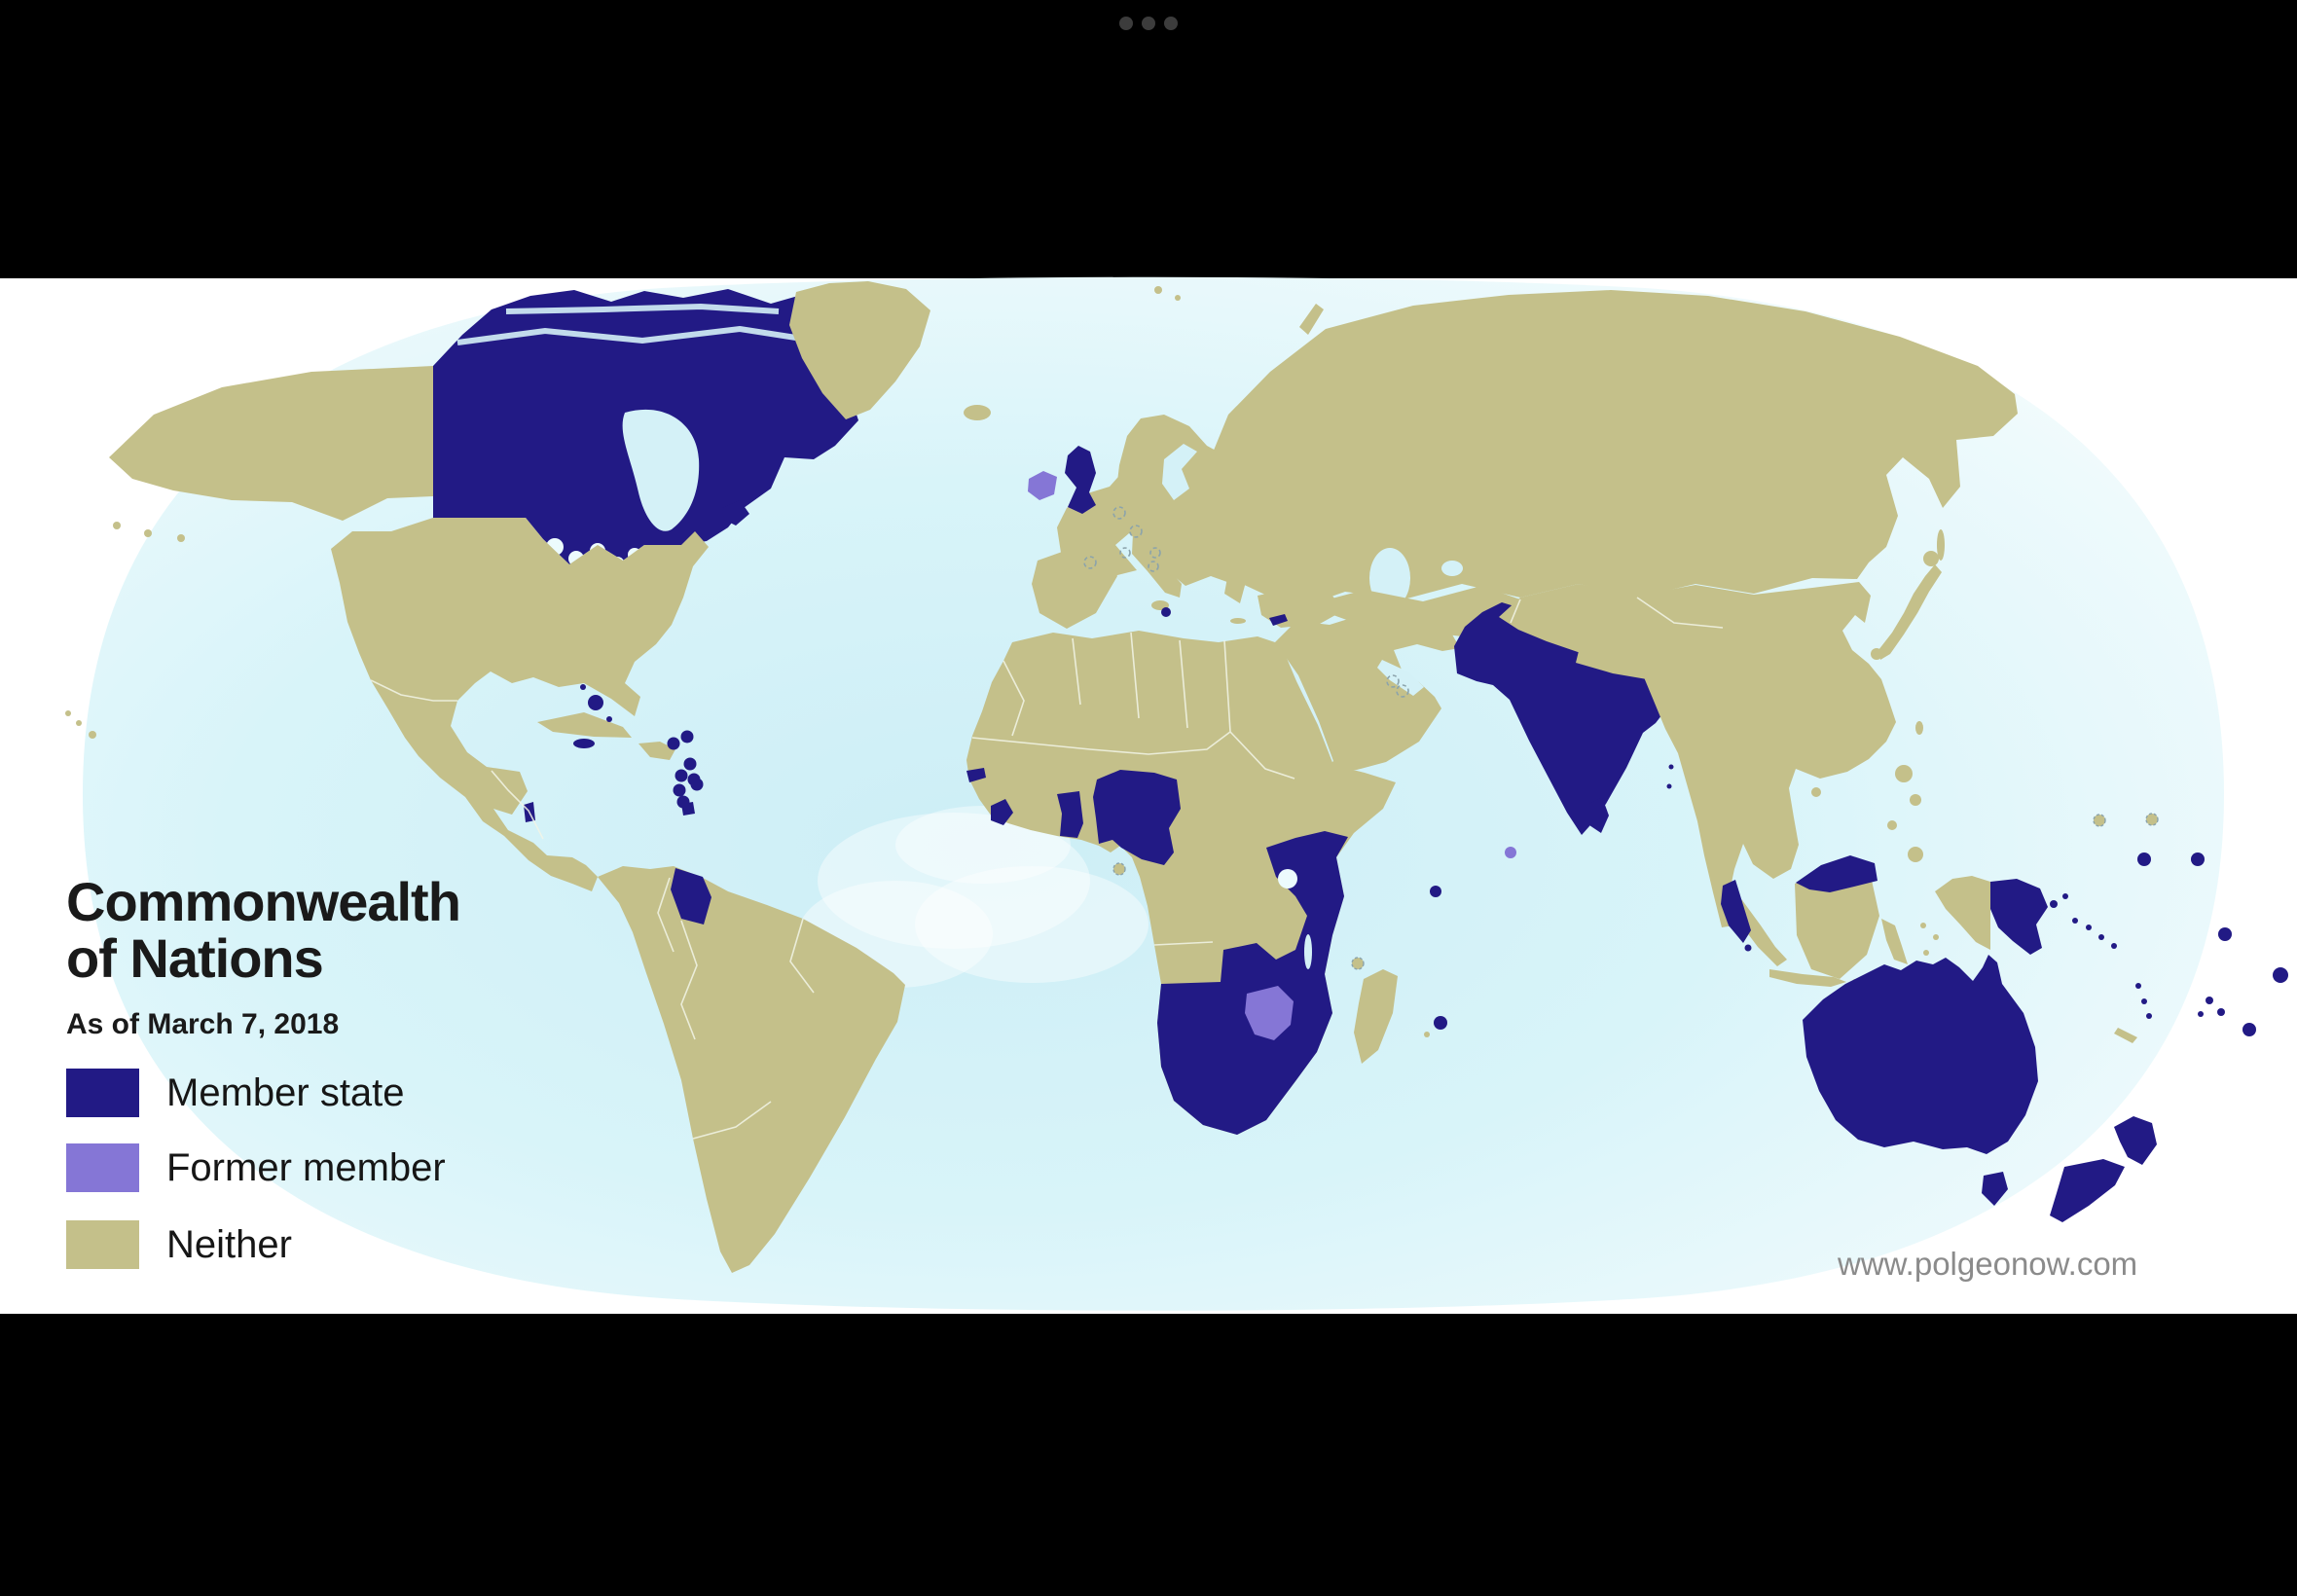 Image resolution: width=2297 pixels, height=1596 pixels. I want to click on mauritius-region, so click(1440, 1023).